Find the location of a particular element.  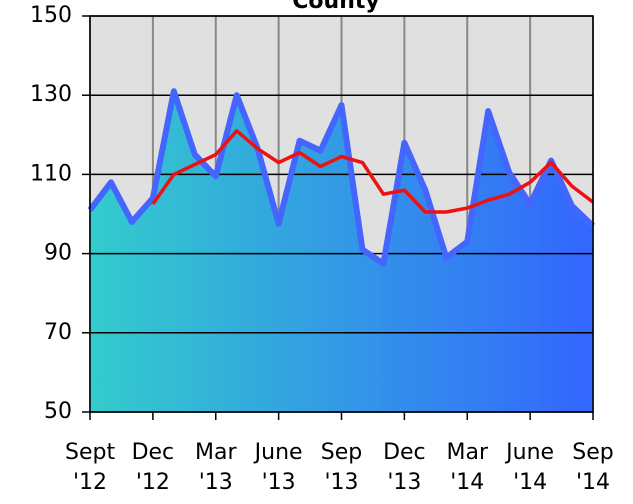

y-tick-label: 70 is located at coordinates (58, 332).